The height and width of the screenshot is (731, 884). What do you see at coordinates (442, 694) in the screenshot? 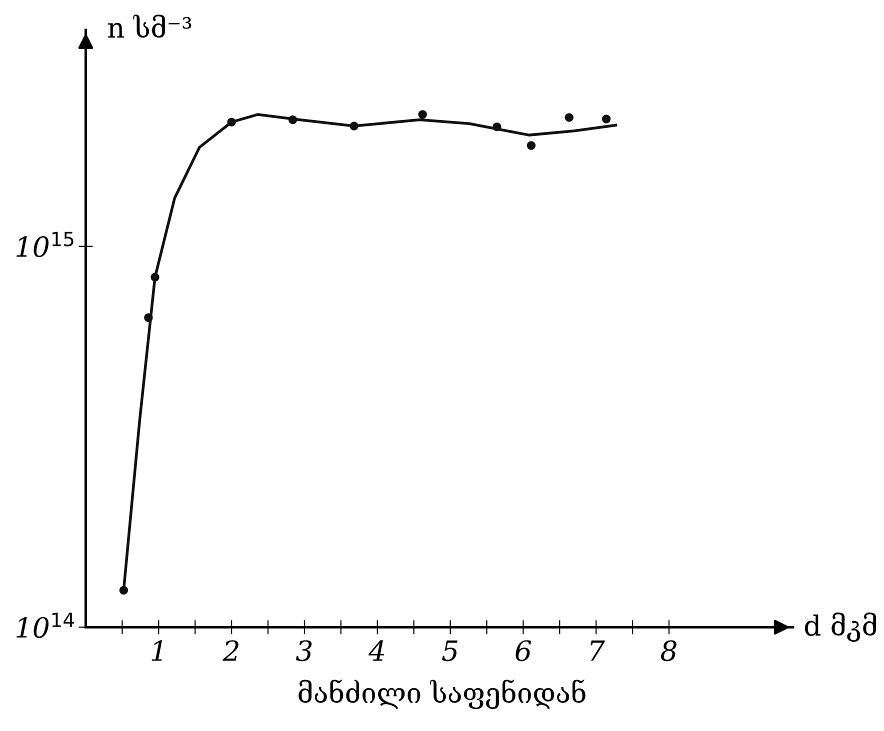
I see `text: მანძილი საფენიდან` at bounding box center [442, 694].